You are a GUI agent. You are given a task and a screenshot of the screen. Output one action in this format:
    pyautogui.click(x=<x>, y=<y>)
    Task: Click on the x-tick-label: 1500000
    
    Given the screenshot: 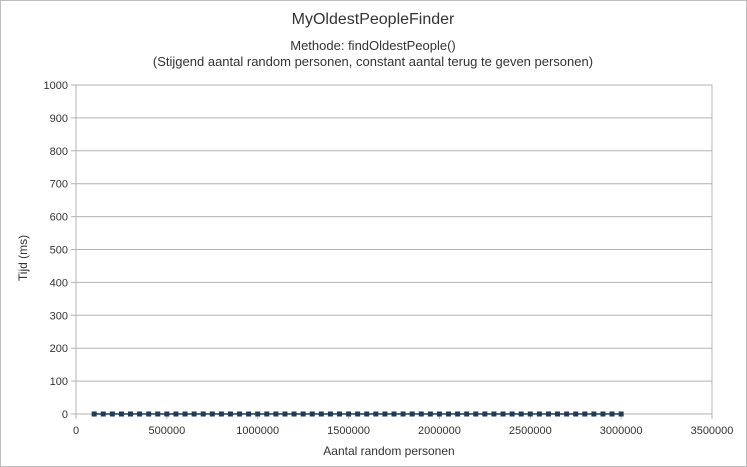 What is the action you would take?
    pyautogui.click(x=348, y=431)
    